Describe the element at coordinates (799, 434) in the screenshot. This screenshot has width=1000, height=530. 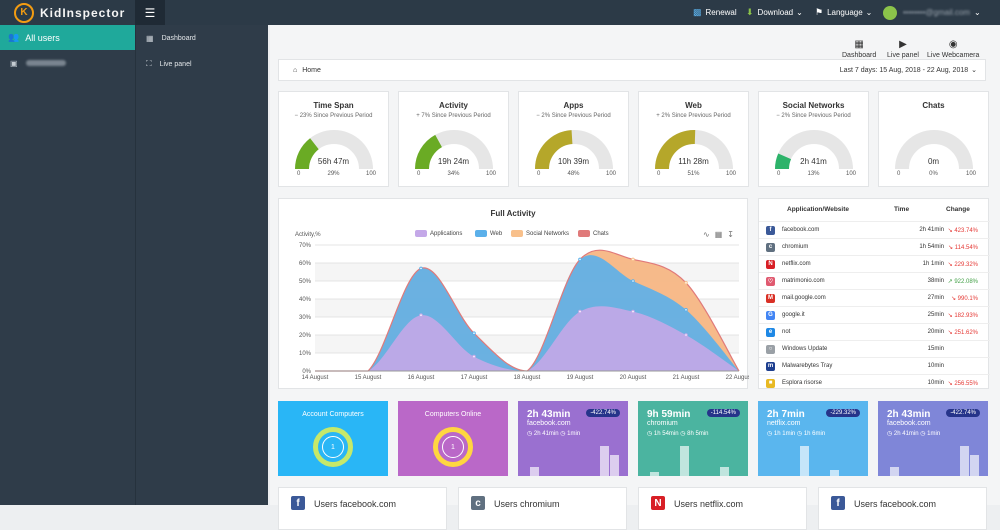
I see `clock-icon: ◷` at that location.